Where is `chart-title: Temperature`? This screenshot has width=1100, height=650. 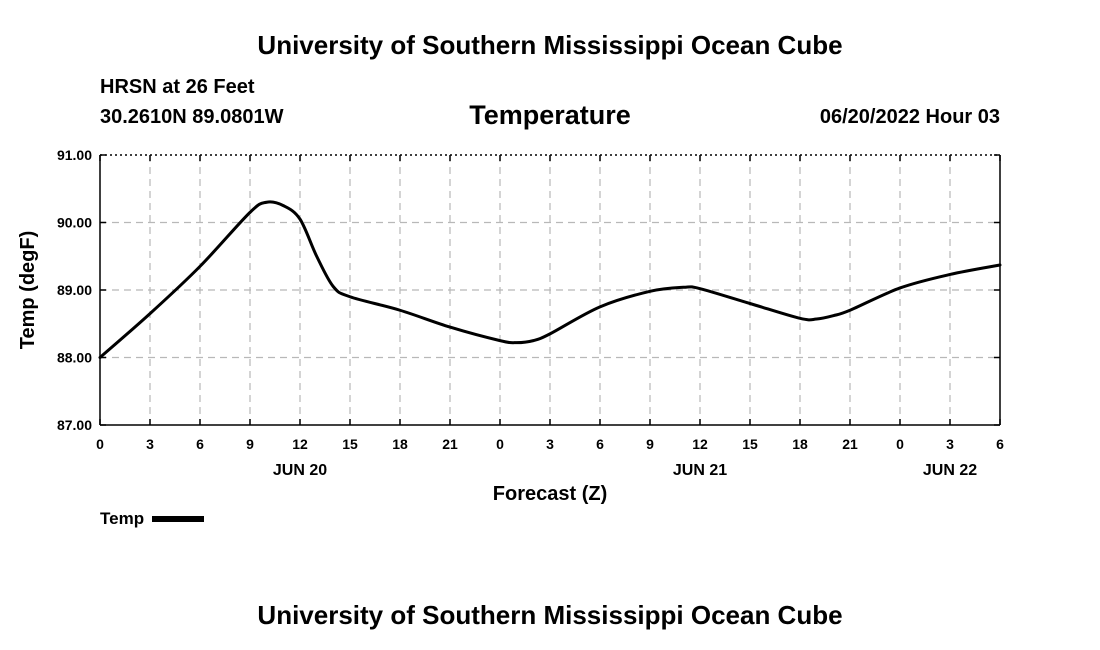 chart-title: Temperature is located at coordinates (550, 115).